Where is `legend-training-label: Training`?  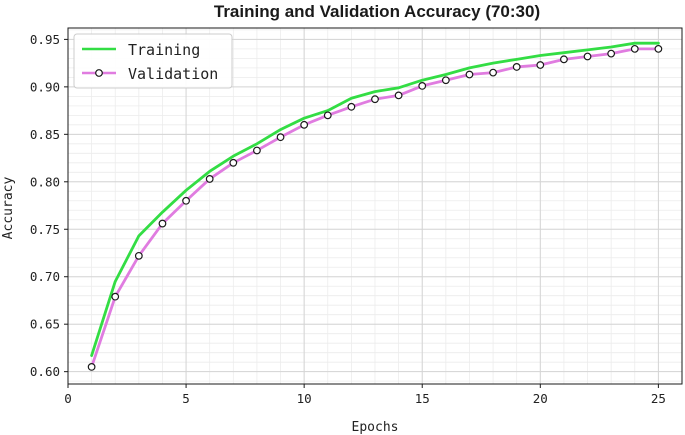 legend-training-label: Training is located at coordinates (164, 50).